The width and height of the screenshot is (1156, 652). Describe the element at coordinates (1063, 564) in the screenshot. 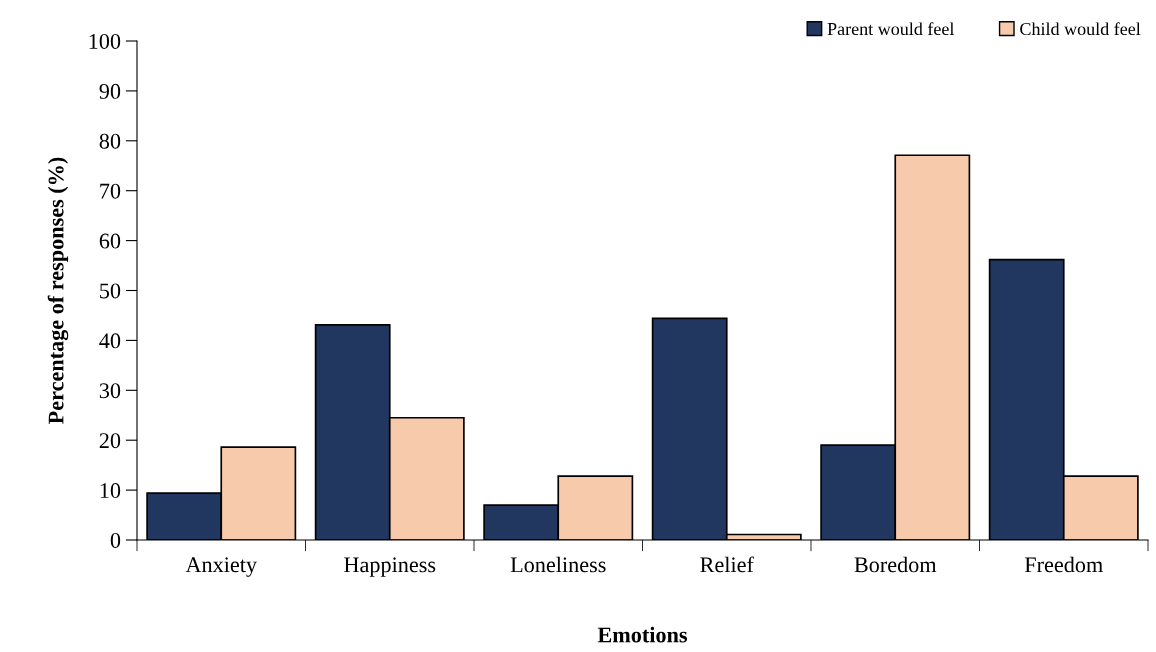

I see `x-tick-label: Freedom` at that location.